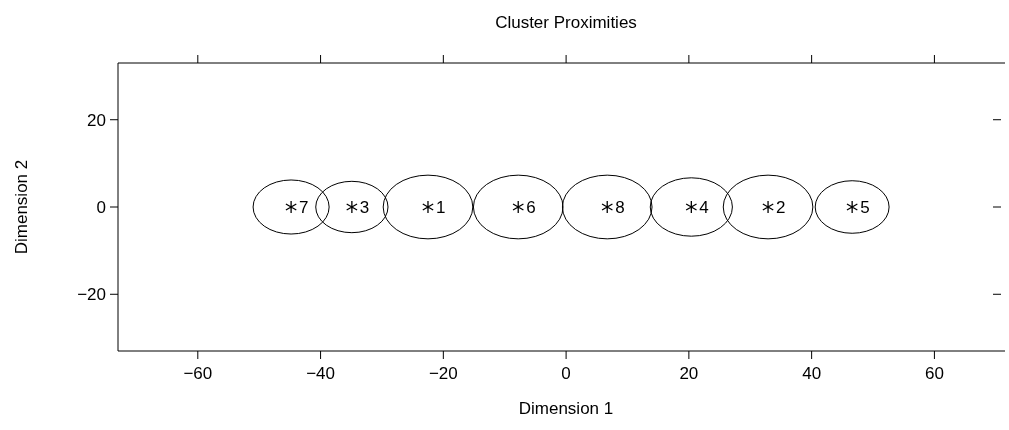  What do you see at coordinates (304, 207) in the screenshot?
I see `annotation: 7` at bounding box center [304, 207].